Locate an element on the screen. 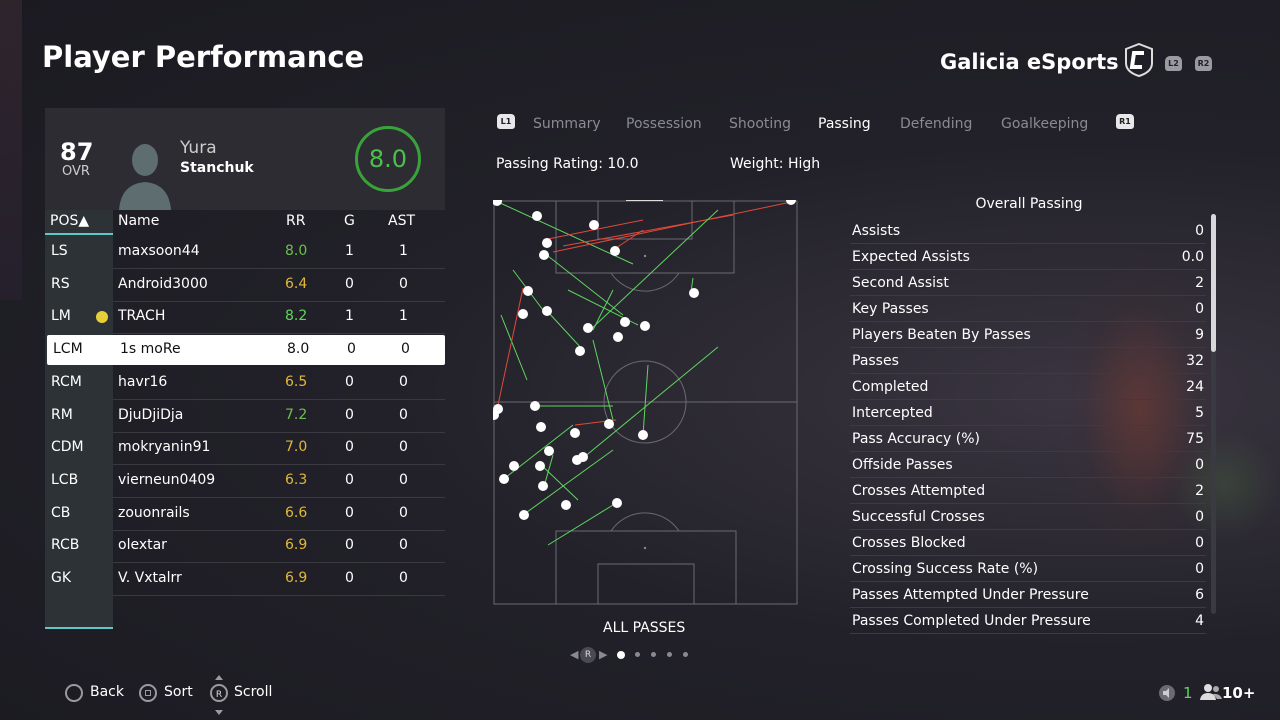 This screenshot has height=720, width=1280. table-row: GK V. Vxtalrr 6.9 0 0 is located at coordinates (245, 580).